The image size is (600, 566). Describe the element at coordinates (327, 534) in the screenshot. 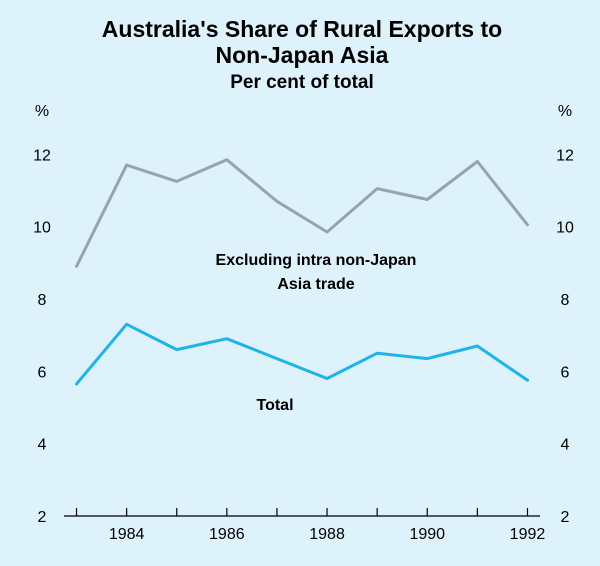

I see `x-tick-label-1988: 1988` at that location.